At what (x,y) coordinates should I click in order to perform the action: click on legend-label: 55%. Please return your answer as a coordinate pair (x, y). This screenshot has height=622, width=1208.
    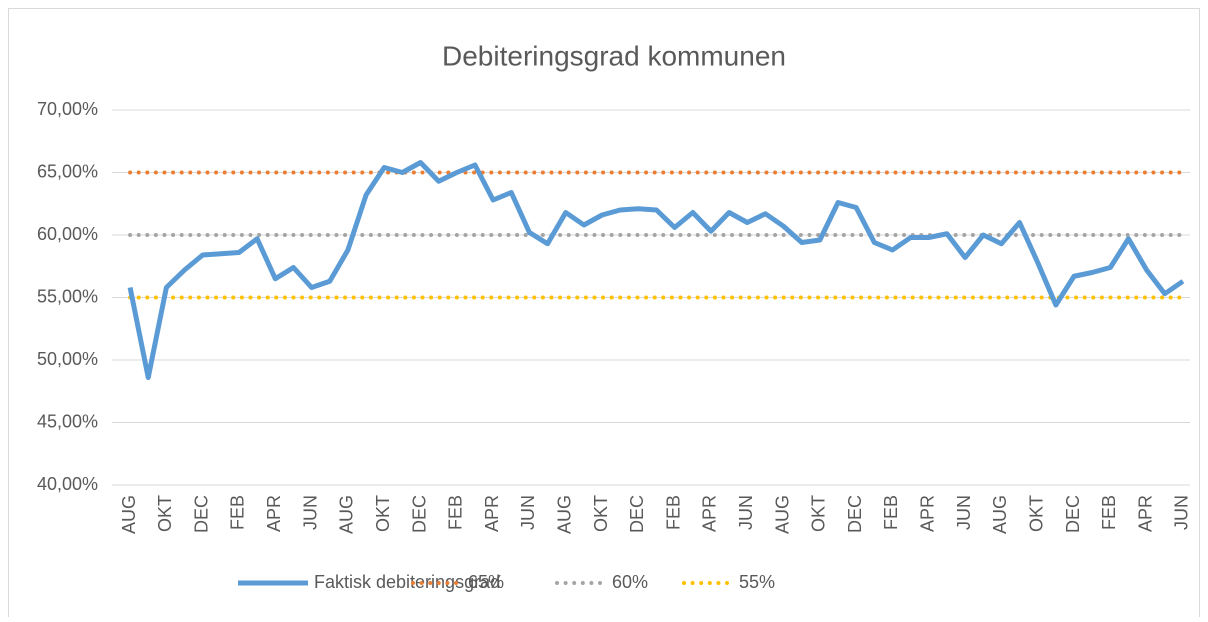
    Looking at the image, I should click on (757, 582).